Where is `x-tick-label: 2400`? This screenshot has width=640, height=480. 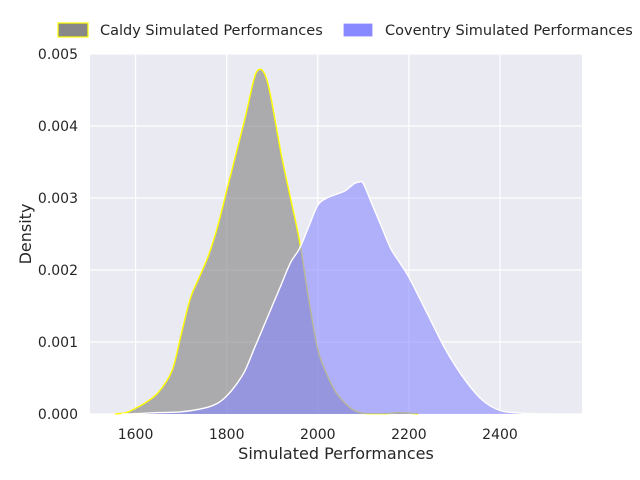 x-tick-label: 2400 is located at coordinates (500, 435).